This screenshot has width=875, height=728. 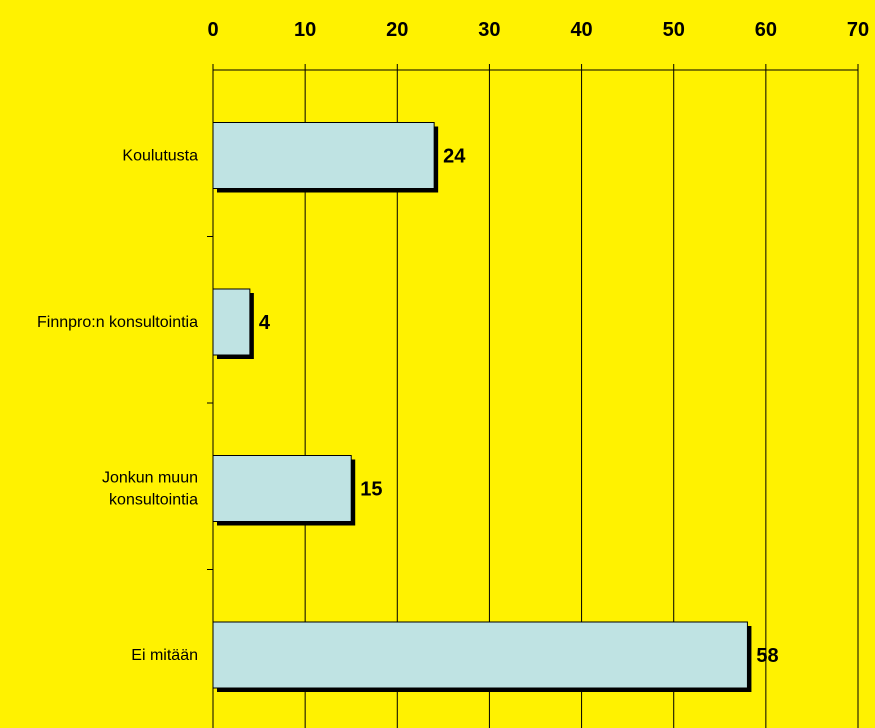 I want to click on data-label-3: 58, so click(x=767, y=656).